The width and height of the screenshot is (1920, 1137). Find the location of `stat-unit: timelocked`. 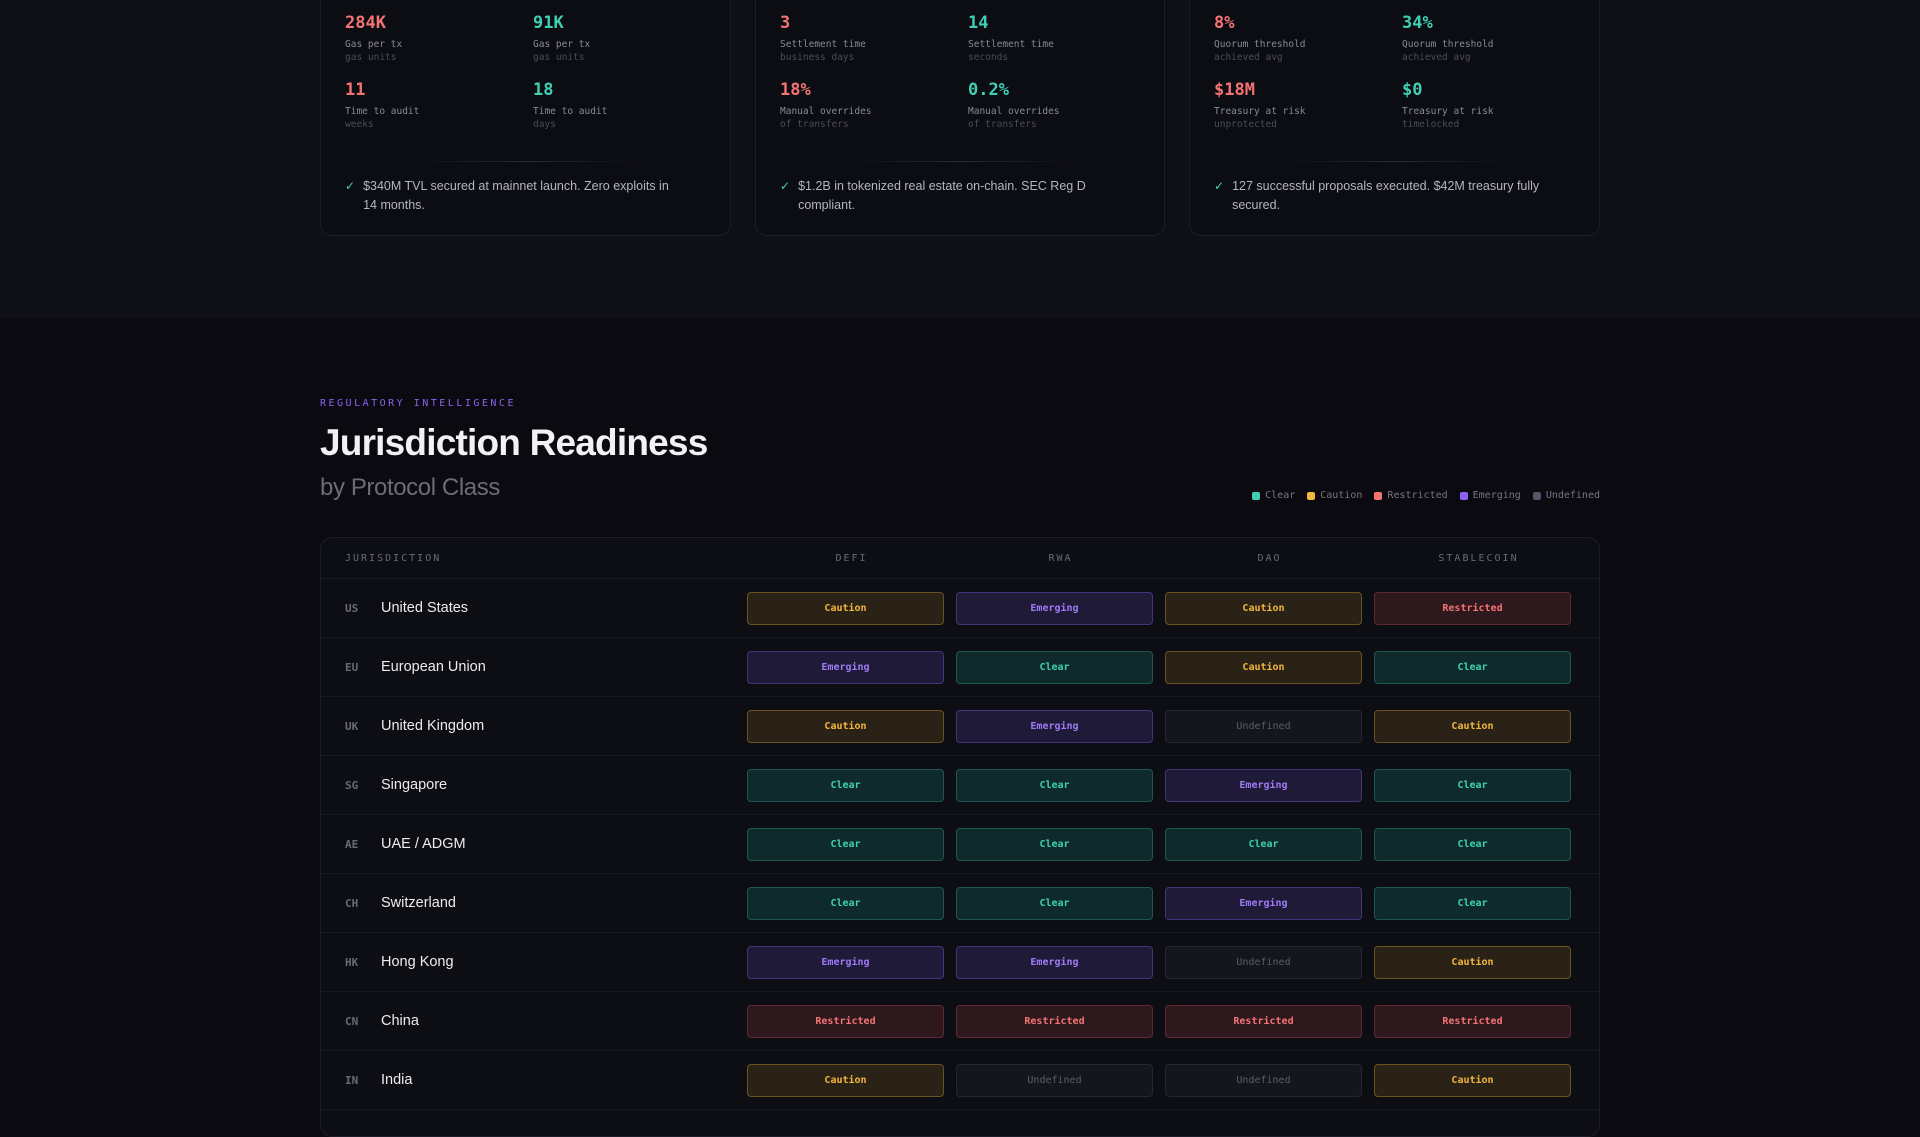

stat-unit: timelocked is located at coordinates (1431, 124).